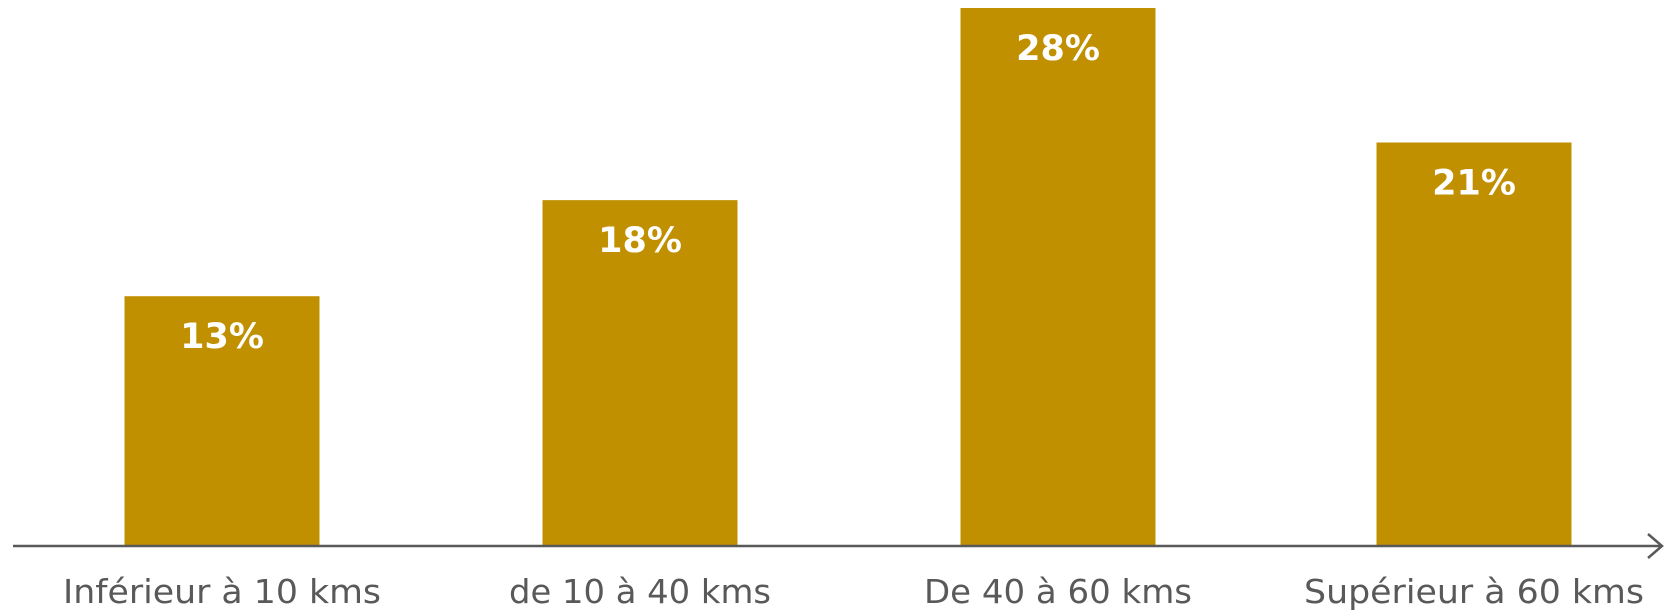  I want to click on bar-value-label-3: 28%, so click(1058, 49).